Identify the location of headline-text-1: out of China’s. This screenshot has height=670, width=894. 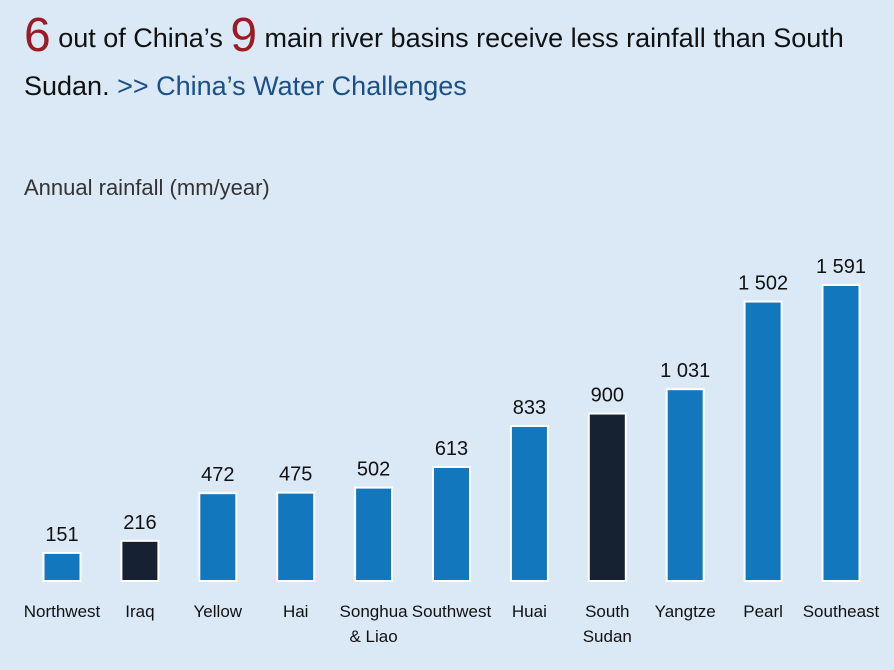
(140, 38).